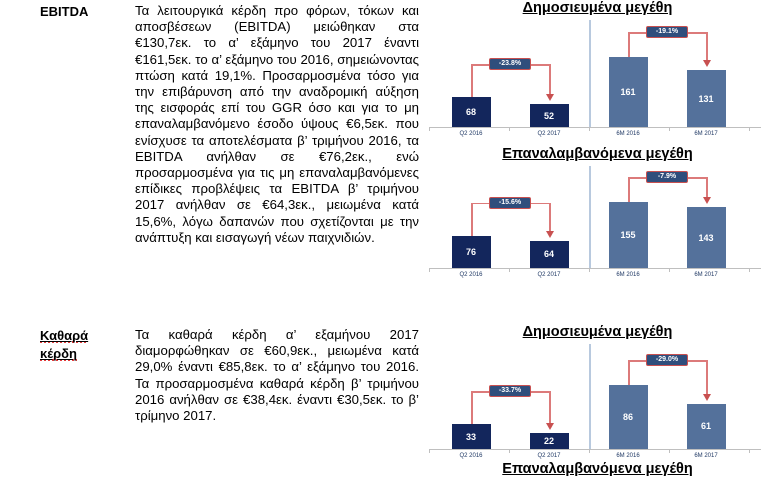 The height and width of the screenshot is (482, 770). I want to click on chart-net-profit-recurring: Επαναλαμβανόμενα μεγέθη, so click(597, 469).